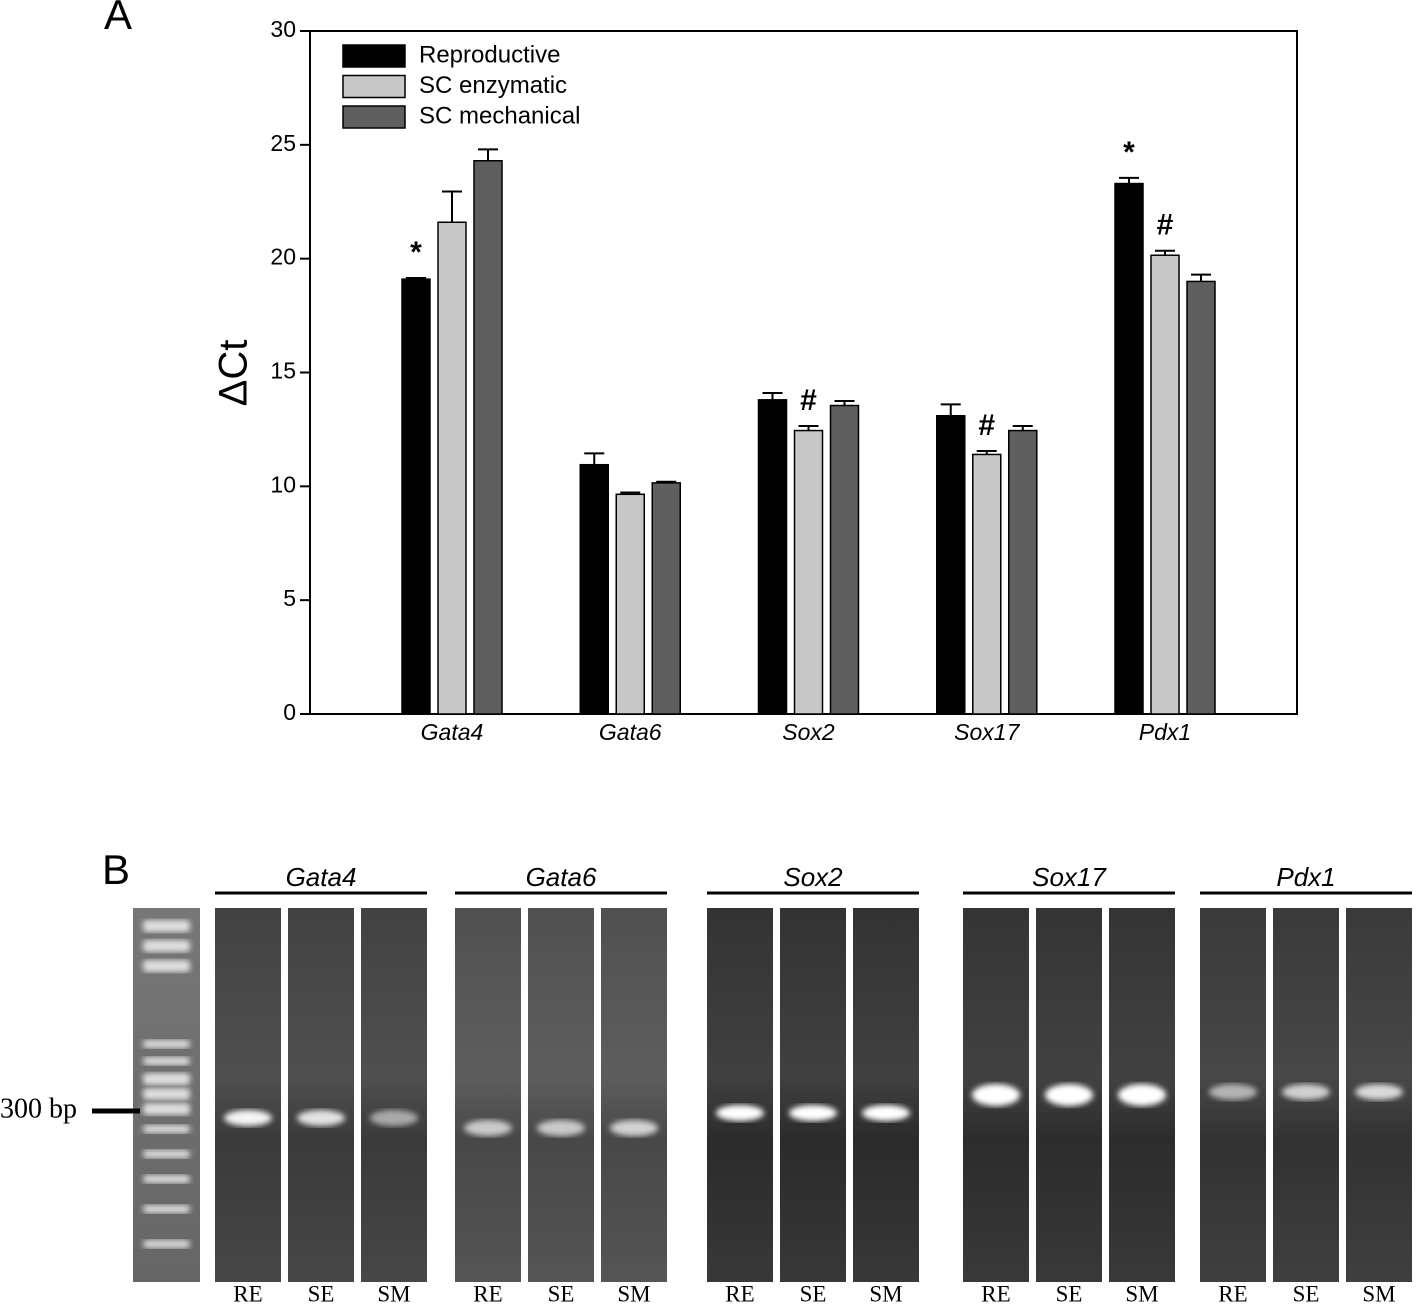  I want to click on y-axis-label: ΔCt, so click(234, 373).